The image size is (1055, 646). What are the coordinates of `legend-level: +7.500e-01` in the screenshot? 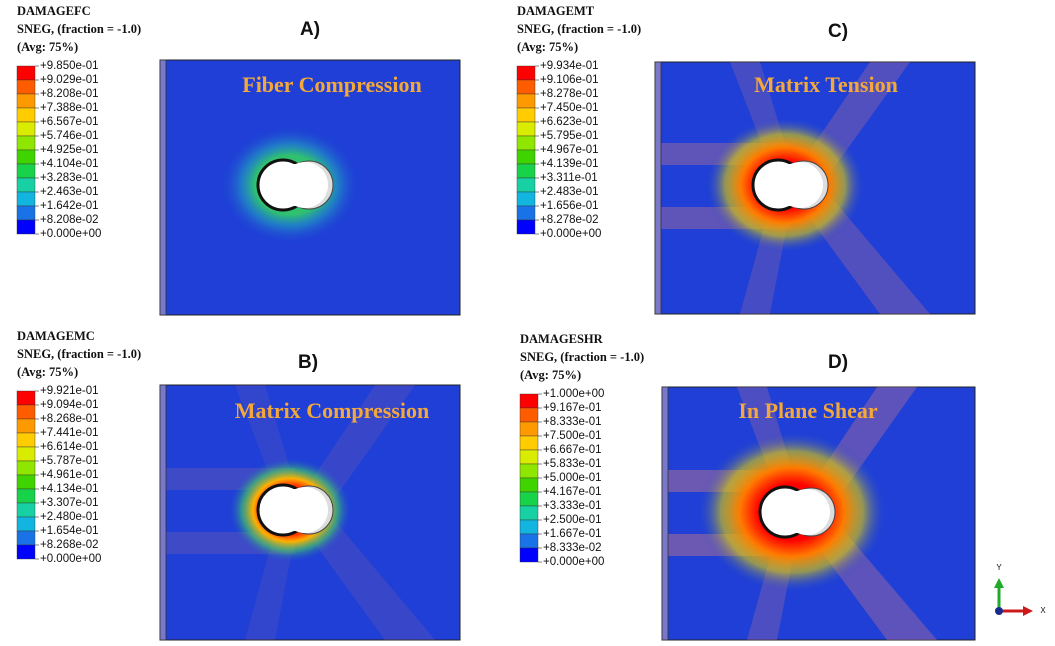 It's located at (572, 436).